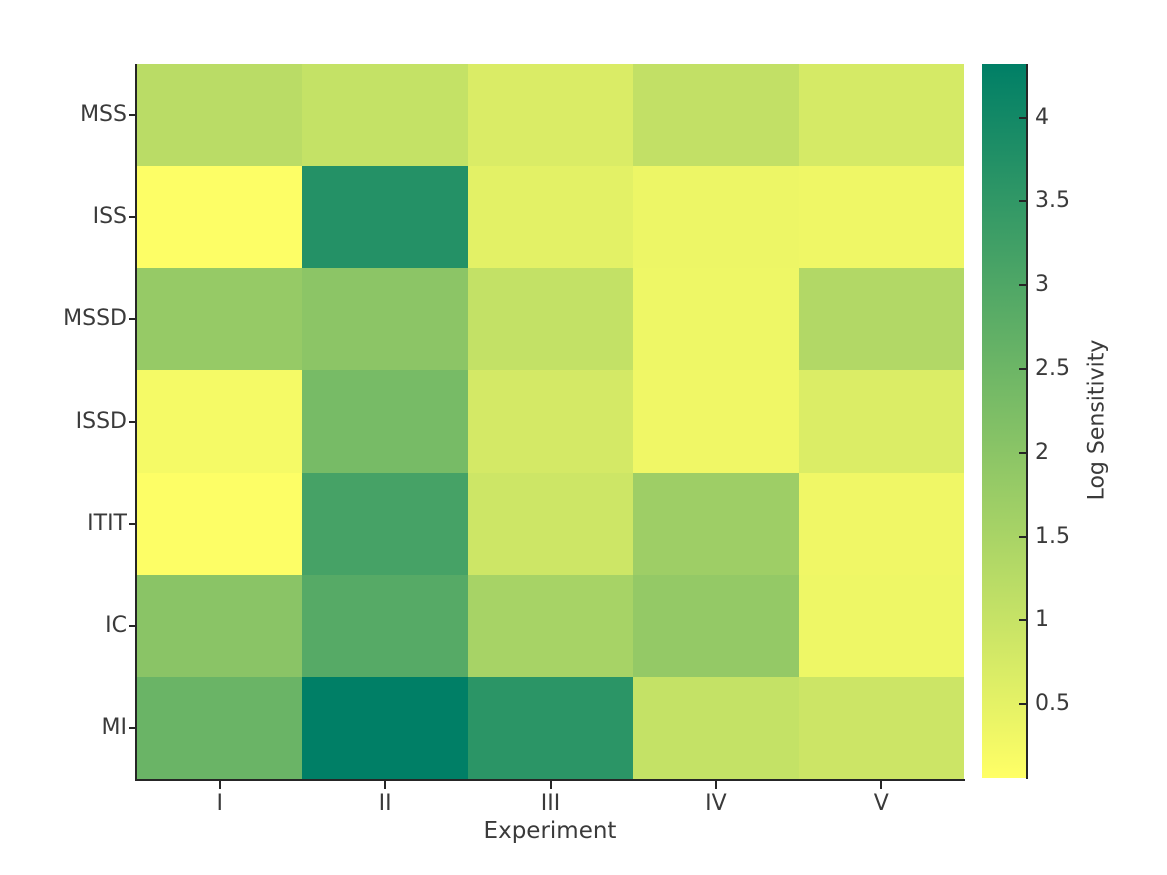  What do you see at coordinates (95, 319) in the screenshot?
I see `y-tick-label: MSSD` at bounding box center [95, 319].